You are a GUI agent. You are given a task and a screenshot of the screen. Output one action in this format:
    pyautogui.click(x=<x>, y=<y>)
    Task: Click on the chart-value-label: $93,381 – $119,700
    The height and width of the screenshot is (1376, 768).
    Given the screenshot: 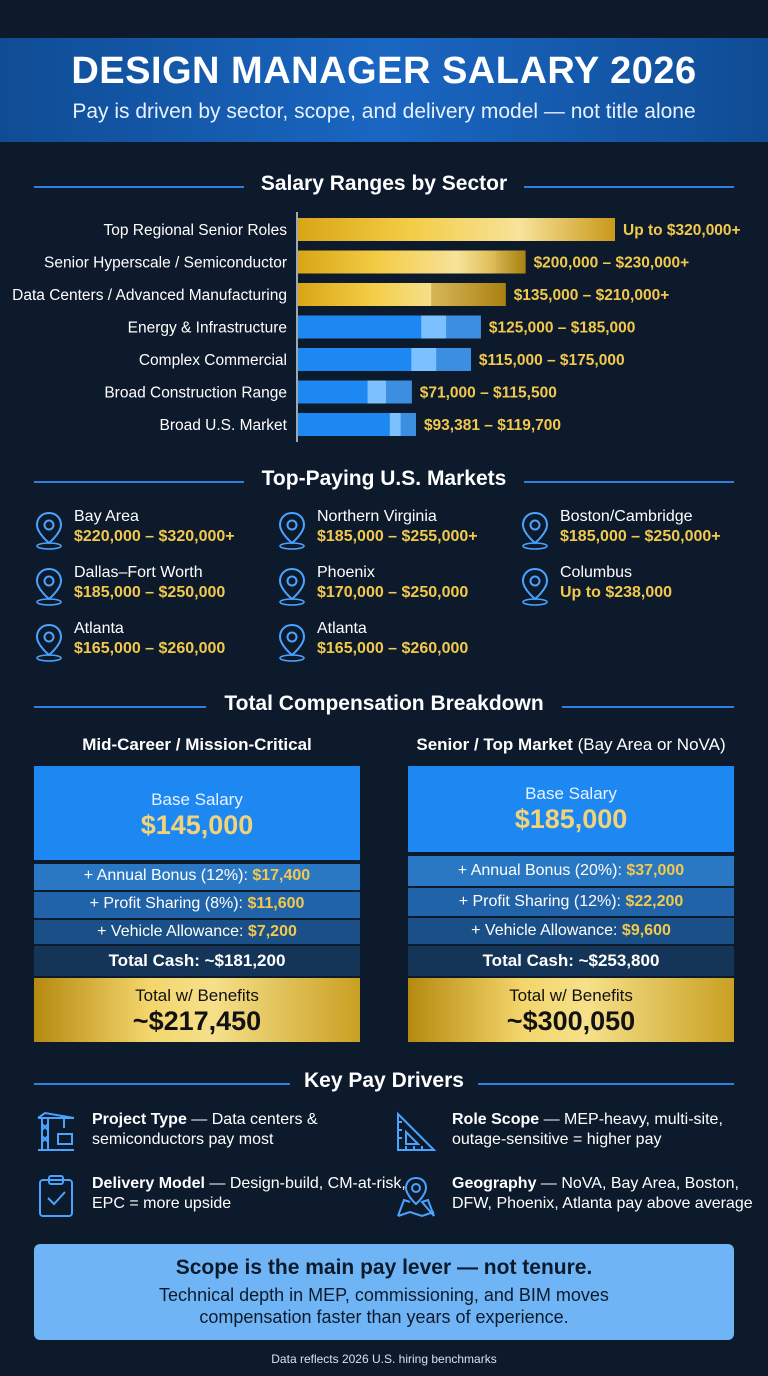 What is the action you would take?
    pyautogui.click(x=492, y=425)
    